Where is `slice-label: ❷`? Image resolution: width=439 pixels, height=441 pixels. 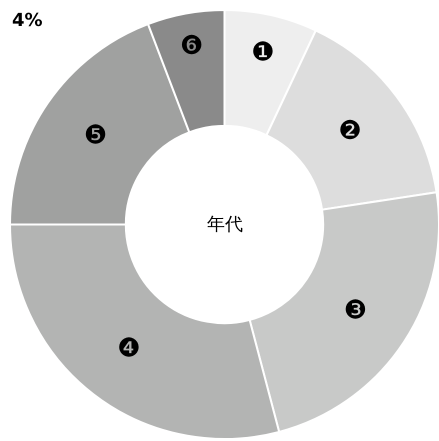
slice-label: ❷ is located at coordinates (350, 131).